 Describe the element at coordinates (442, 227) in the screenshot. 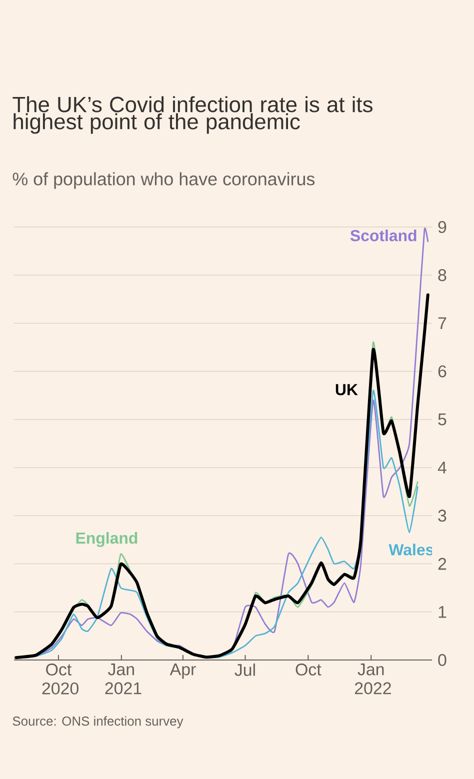

I see `y-tick-label: 9` at that location.